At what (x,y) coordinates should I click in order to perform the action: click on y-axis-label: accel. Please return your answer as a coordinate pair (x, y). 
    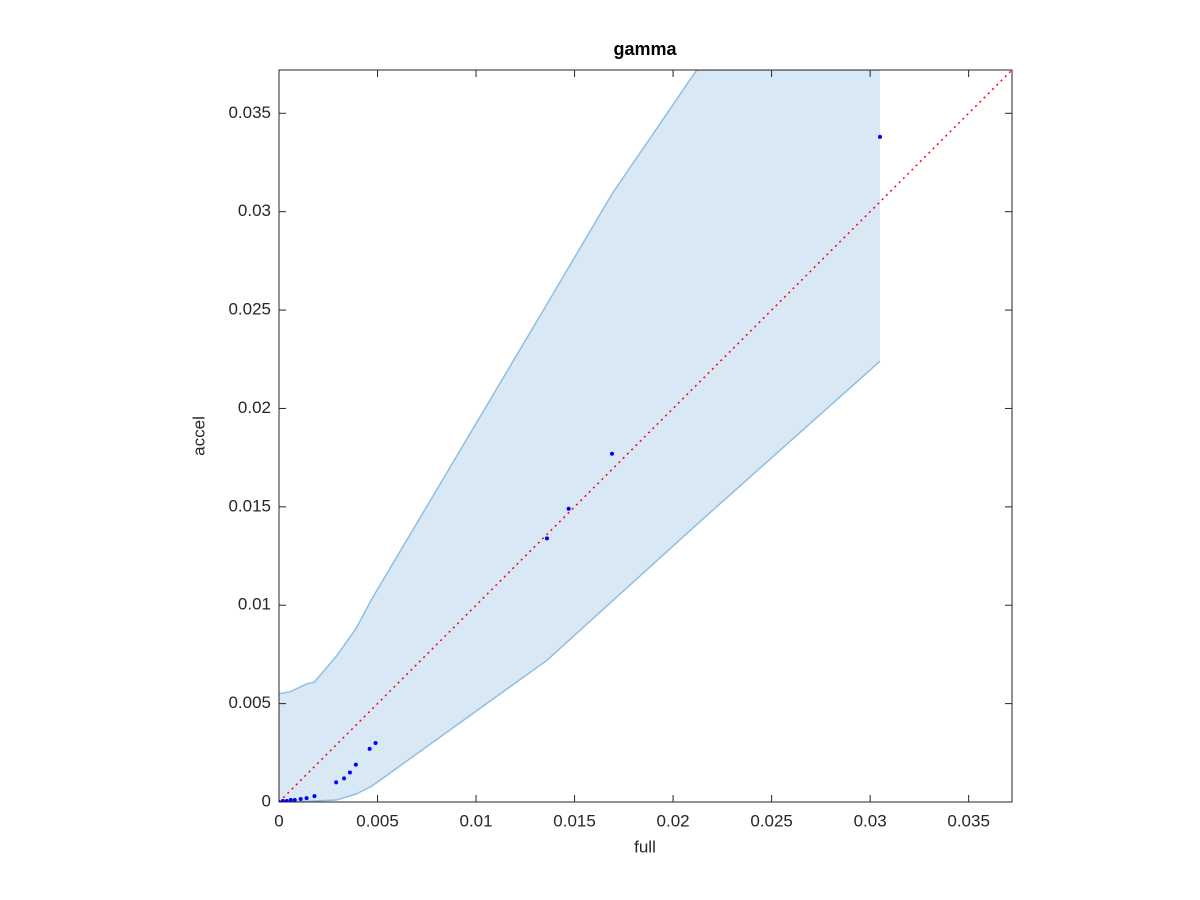
    Looking at the image, I should click on (198, 436).